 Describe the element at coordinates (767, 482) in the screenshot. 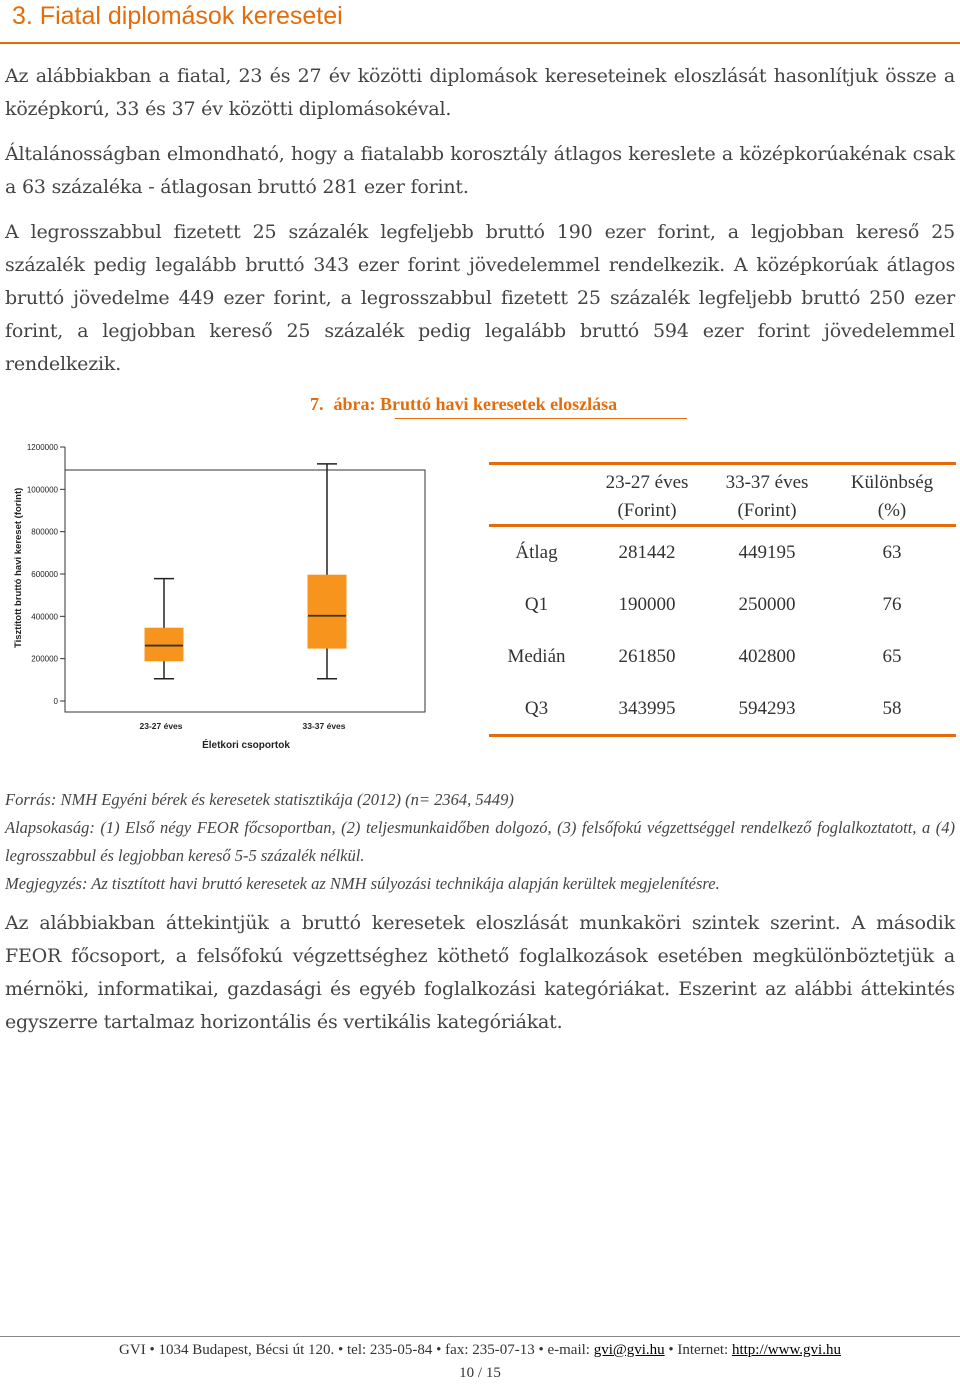

I see `header-col2-line1: 33-37 éves` at that location.